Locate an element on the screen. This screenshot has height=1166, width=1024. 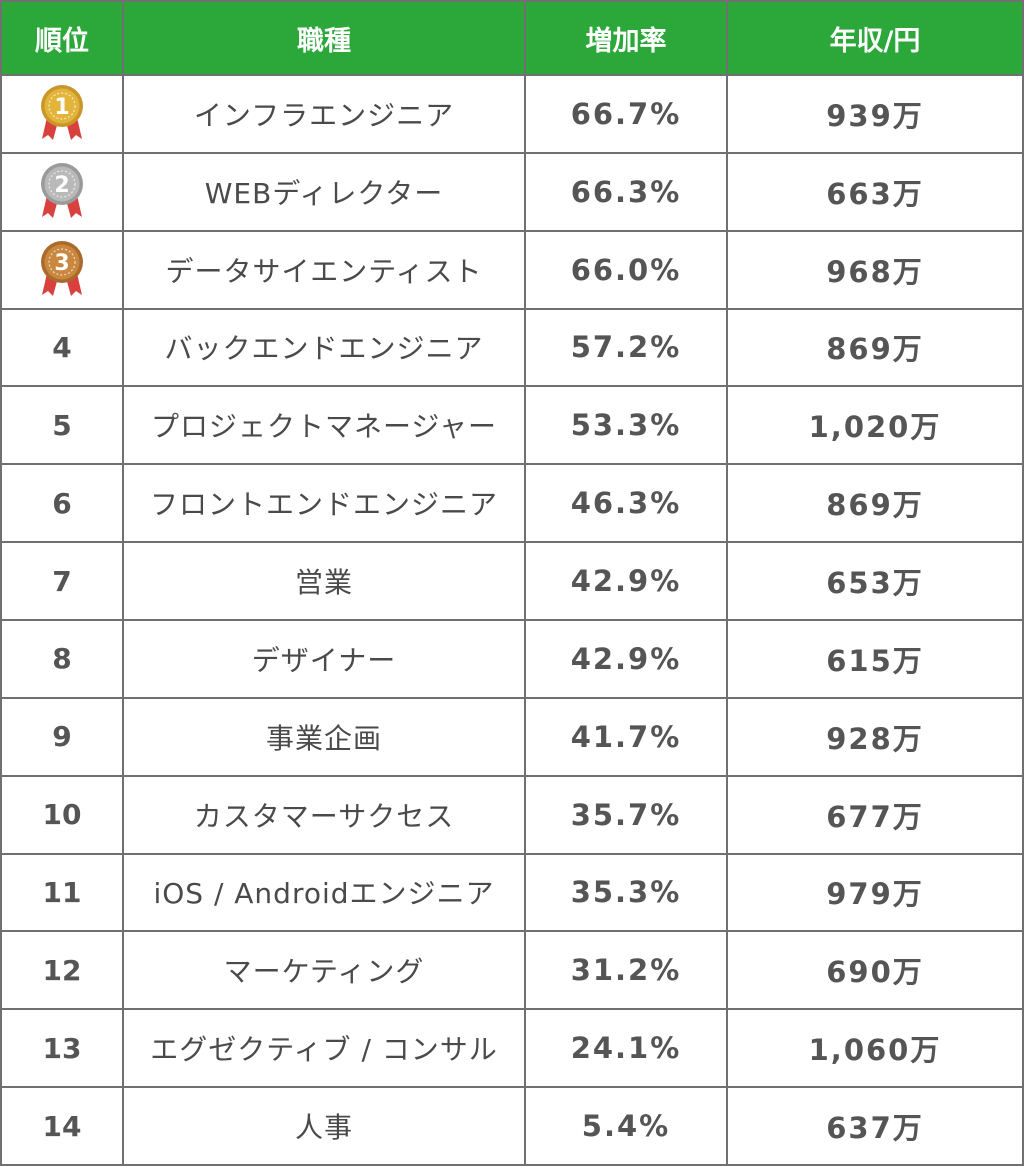
salary-cell: 1,020万 is located at coordinates (875, 425).